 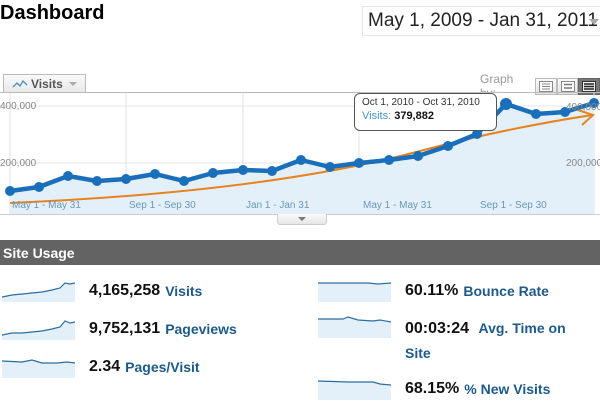 I want to click on stat-link-visits: Visits, so click(x=184, y=291).